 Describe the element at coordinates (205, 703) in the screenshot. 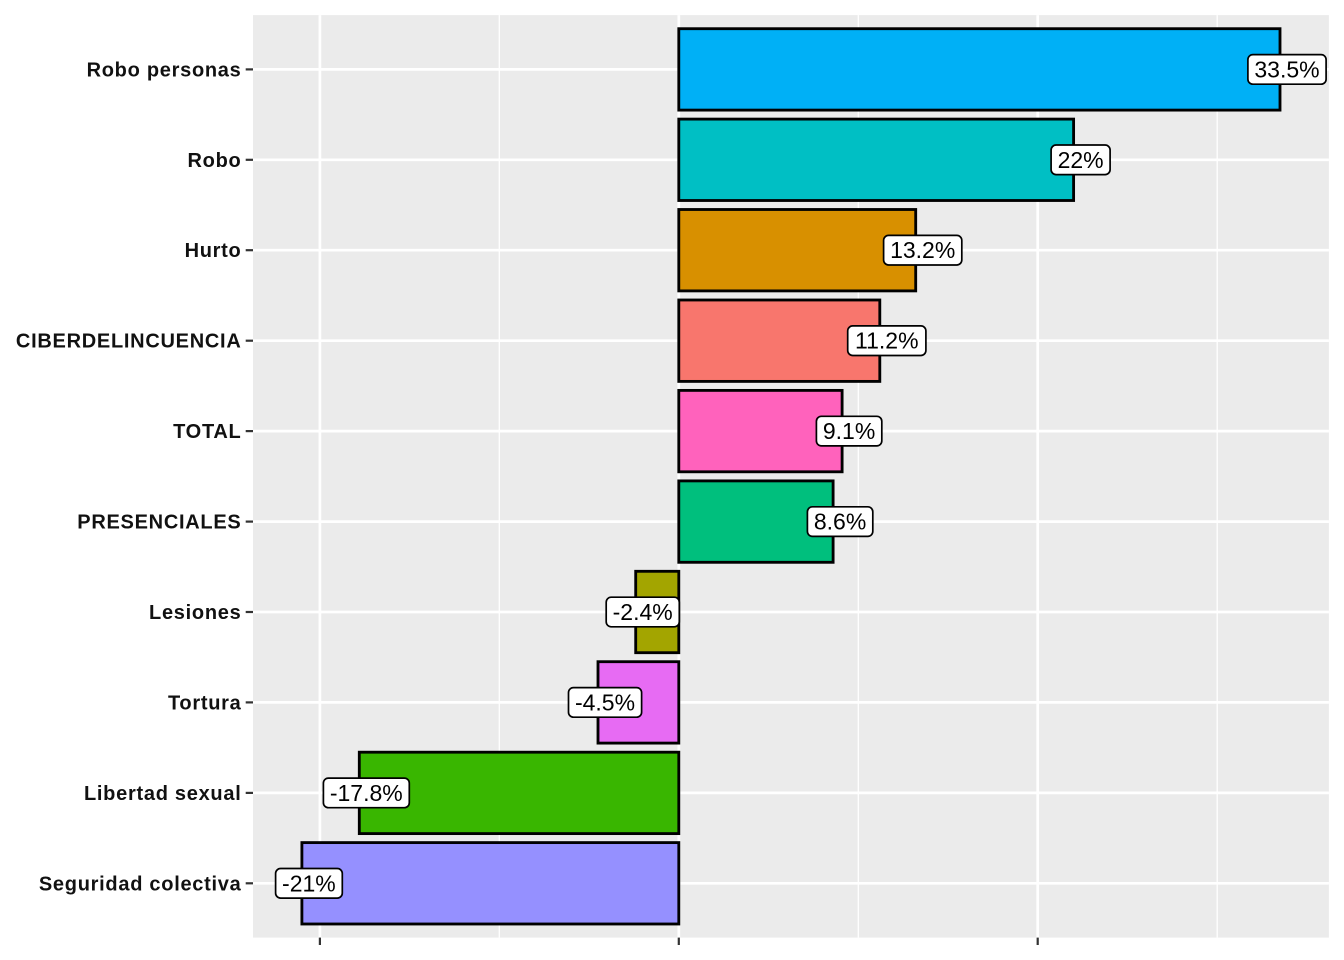

I see `svg-text: Tortura` at that location.